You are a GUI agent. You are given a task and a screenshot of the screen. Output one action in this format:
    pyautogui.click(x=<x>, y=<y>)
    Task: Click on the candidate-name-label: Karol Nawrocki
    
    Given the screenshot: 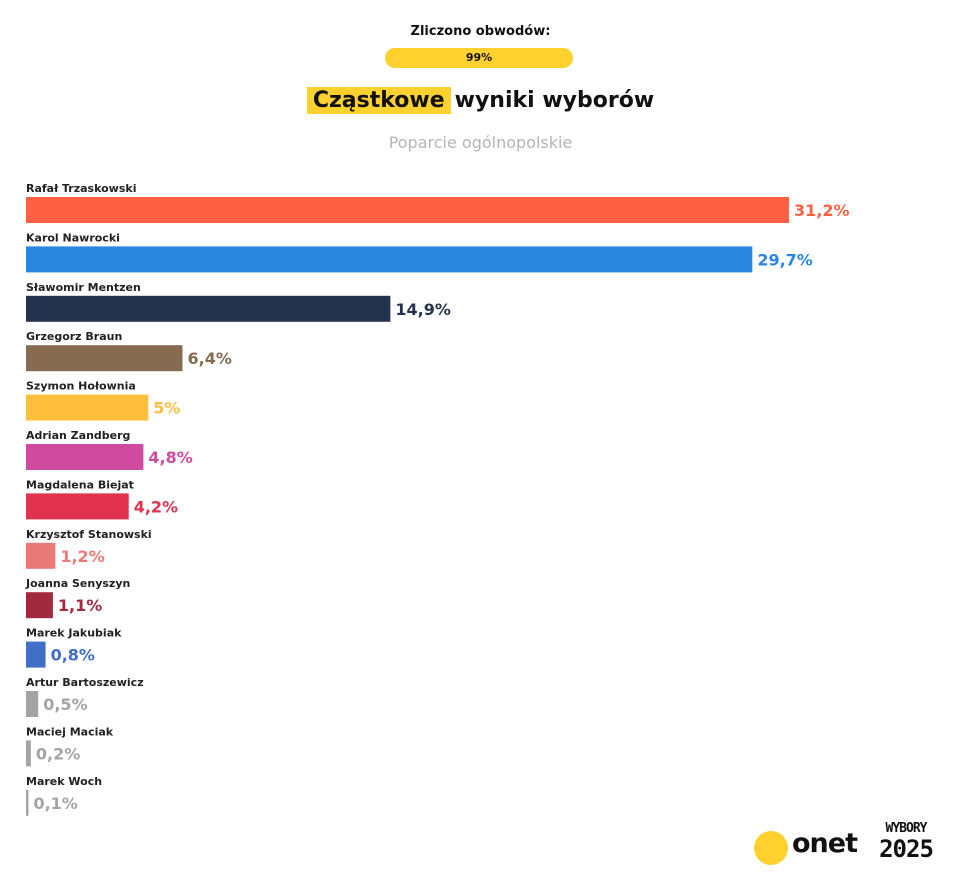 What is the action you would take?
    pyautogui.click(x=73, y=237)
    